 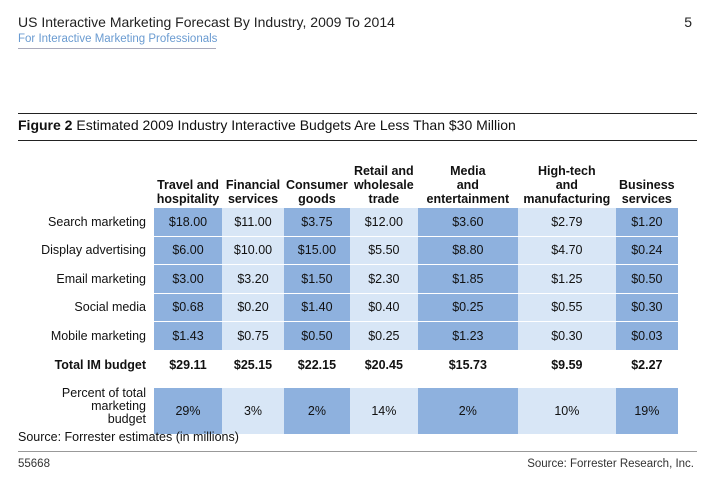 What do you see at coordinates (468, 185) in the screenshot?
I see `column-header: Media and entertainment` at bounding box center [468, 185].